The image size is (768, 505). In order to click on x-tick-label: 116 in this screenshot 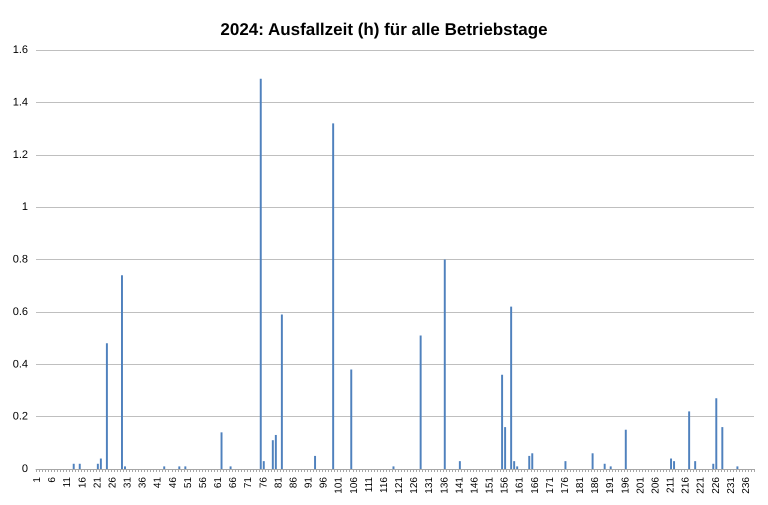, I will do `click(384, 484)`.